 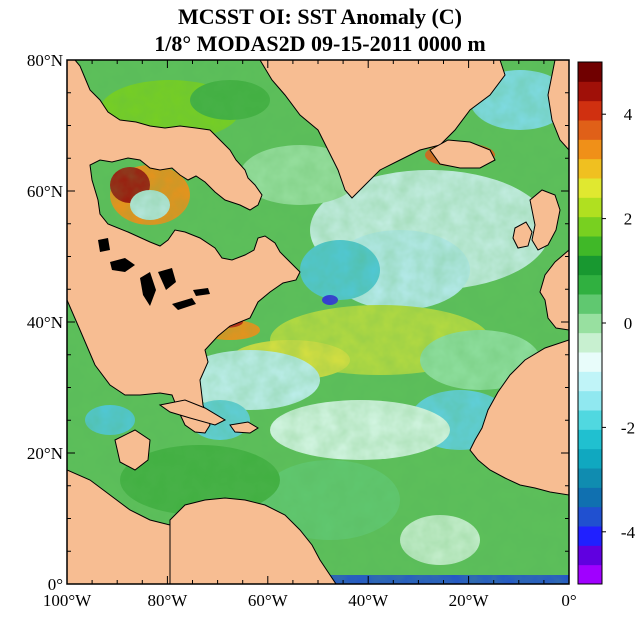 What do you see at coordinates (154, 274) in the screenshot?
I see `great-lakes` at bounding box center [154, 274].